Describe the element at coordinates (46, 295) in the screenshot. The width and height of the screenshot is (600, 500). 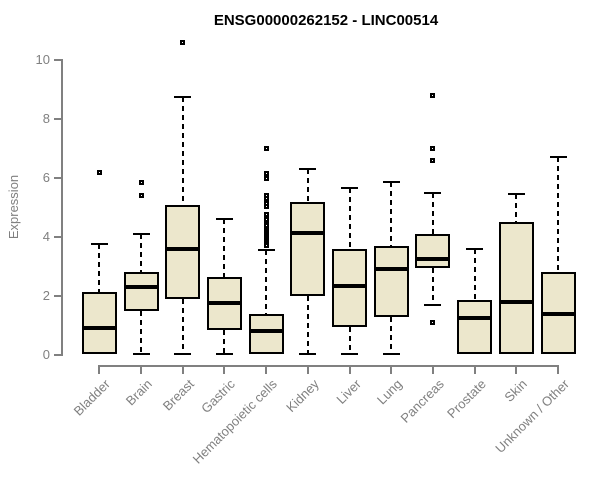
I see `y-tick-label: 2` at that location.